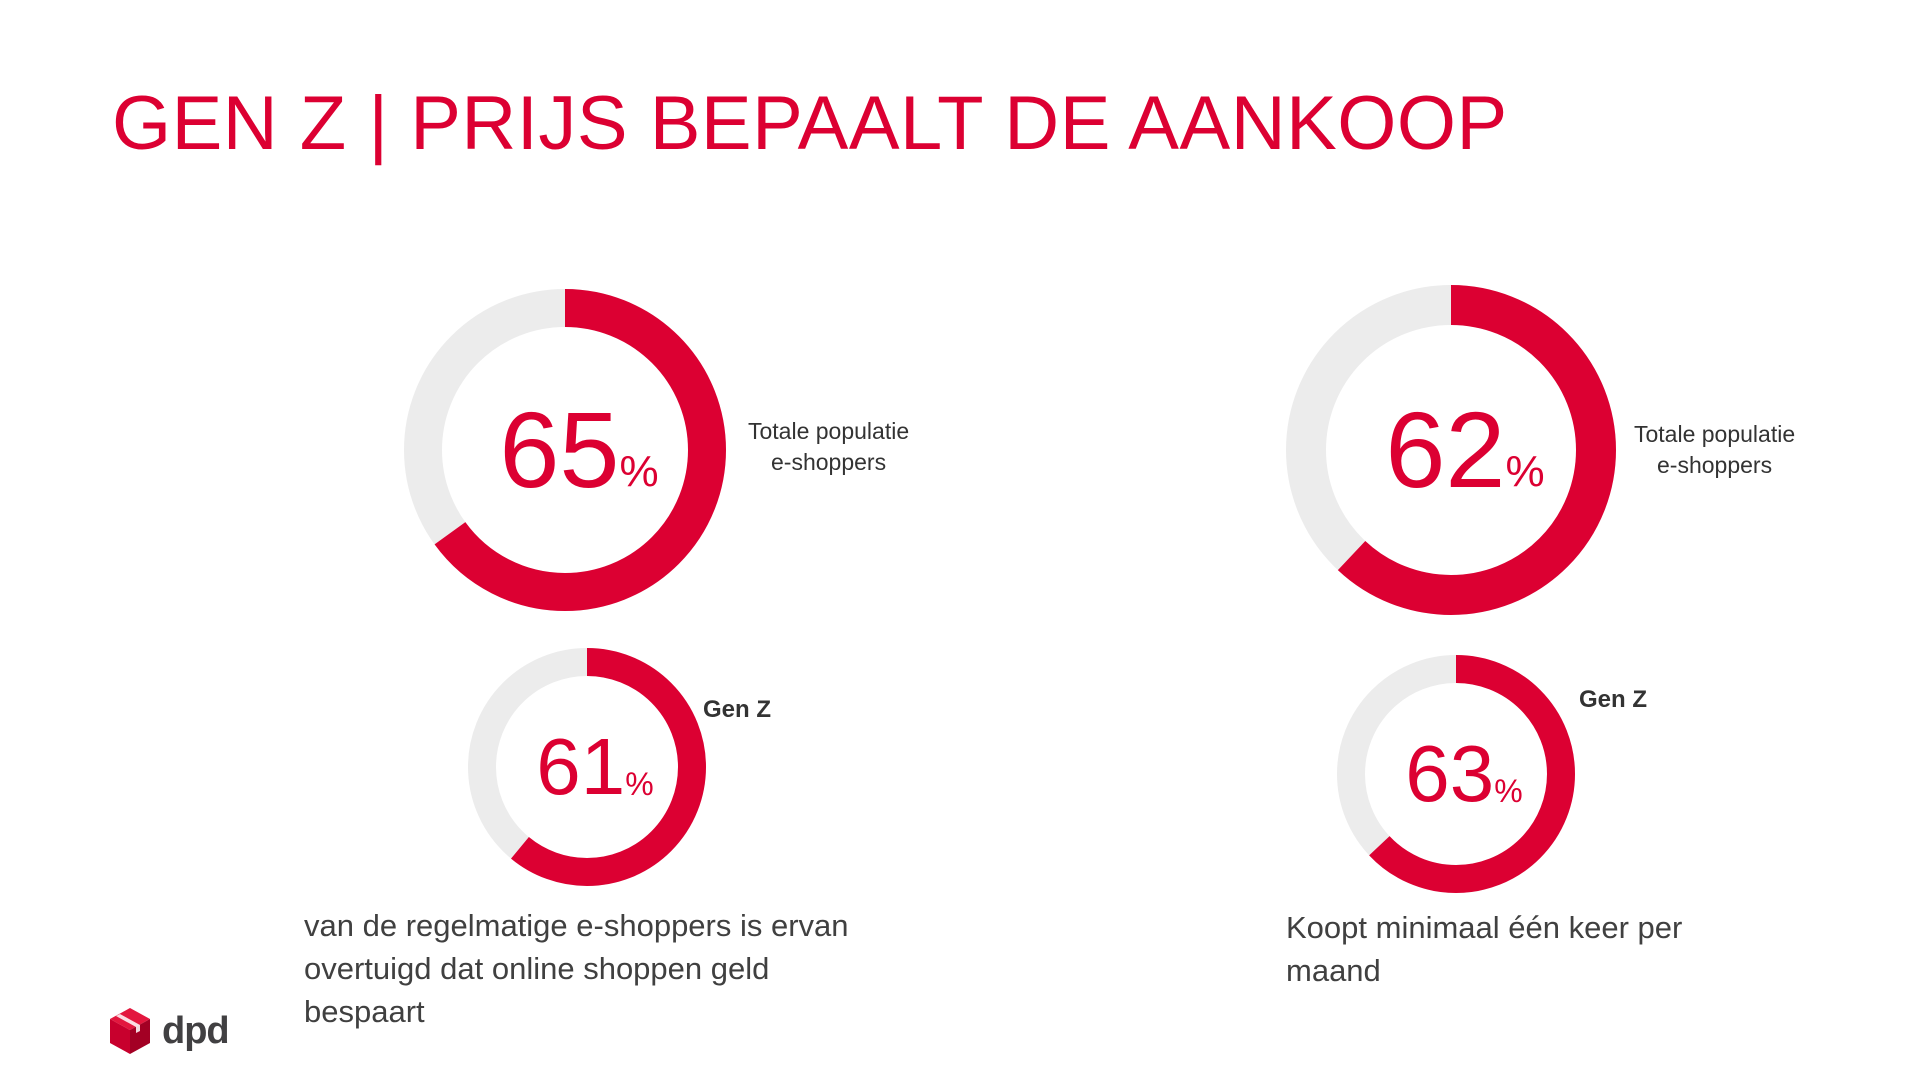 This screenshot has height=1080, width=1920. Describe the element at coordinates (737, 709) in the screenshot. I see `series-label-genz-left: Gen Z` at that location.